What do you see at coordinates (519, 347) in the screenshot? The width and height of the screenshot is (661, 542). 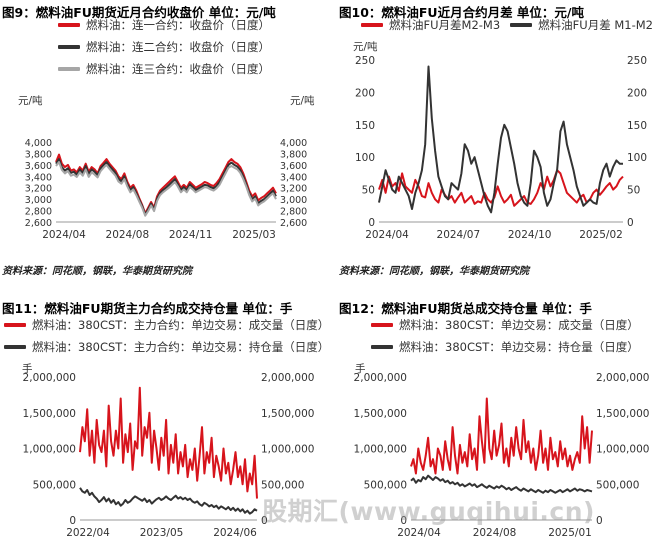 I see `legend-label: 燃料油：380CST：单边交易：持仓量（日度）` at bounding box center [519, 347].